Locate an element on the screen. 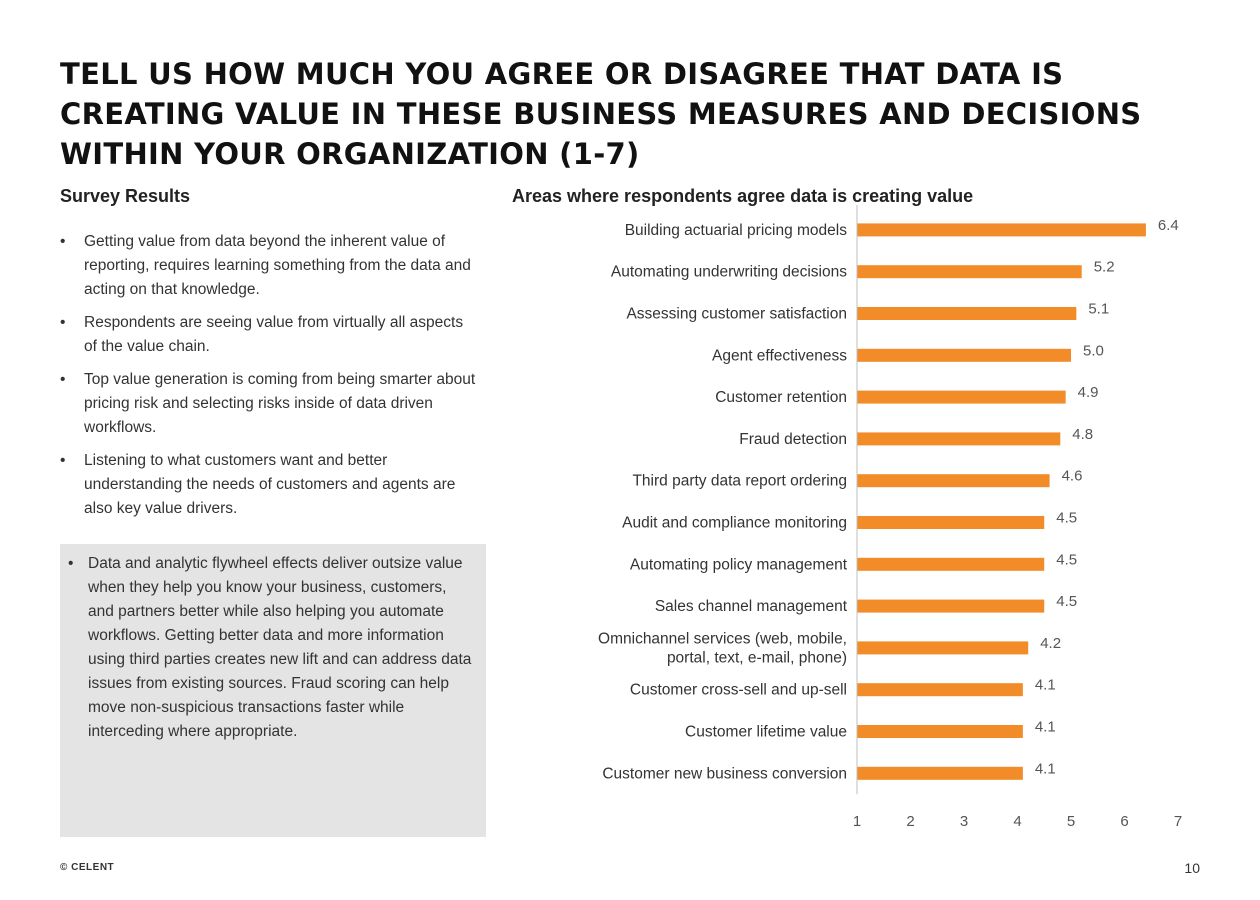  page-number: 10 is located at coordinates (1192, 868).